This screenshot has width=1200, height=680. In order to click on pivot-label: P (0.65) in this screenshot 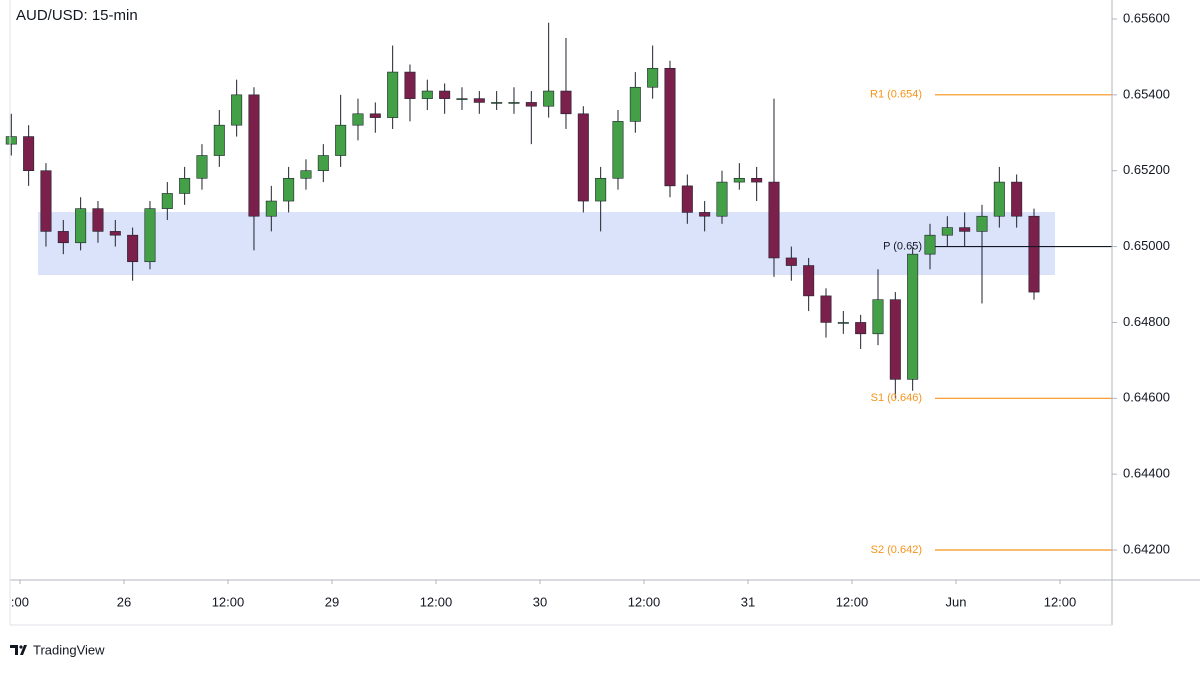, I will do `click(902, 246)`.